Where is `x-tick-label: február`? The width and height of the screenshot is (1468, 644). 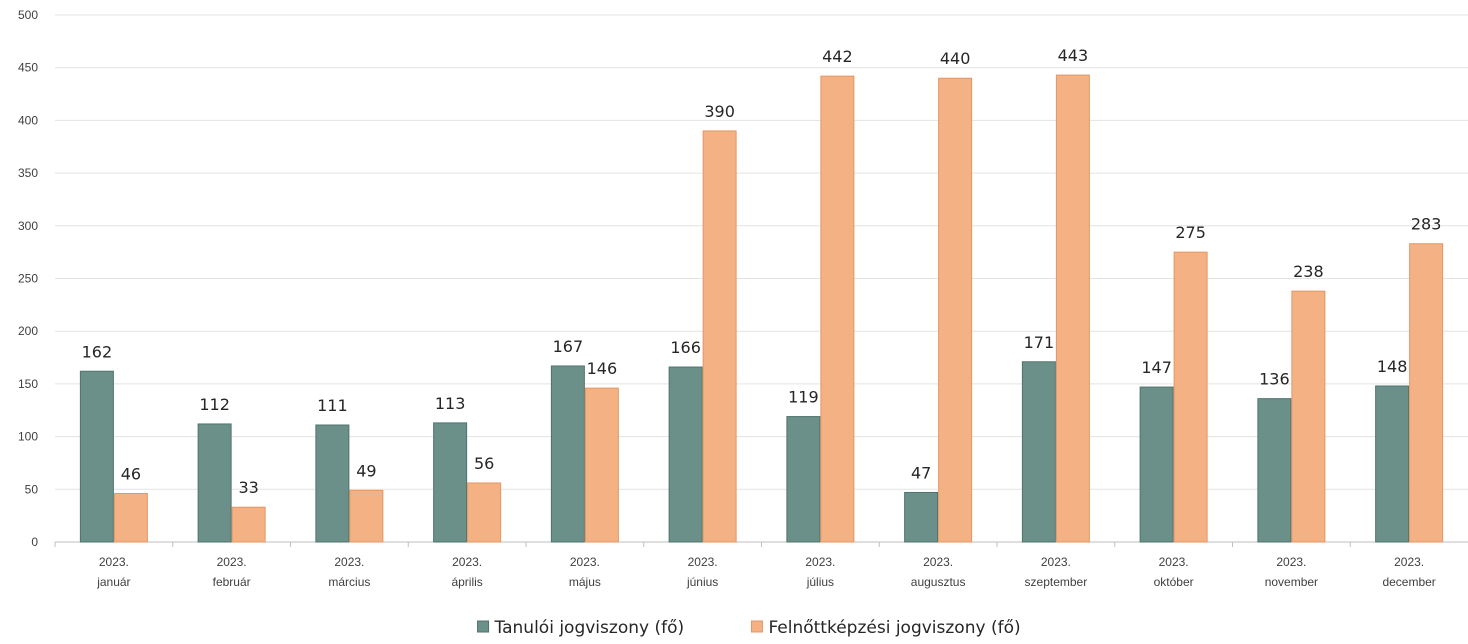
x-tick-label: február is located at coordinates (232, 582).